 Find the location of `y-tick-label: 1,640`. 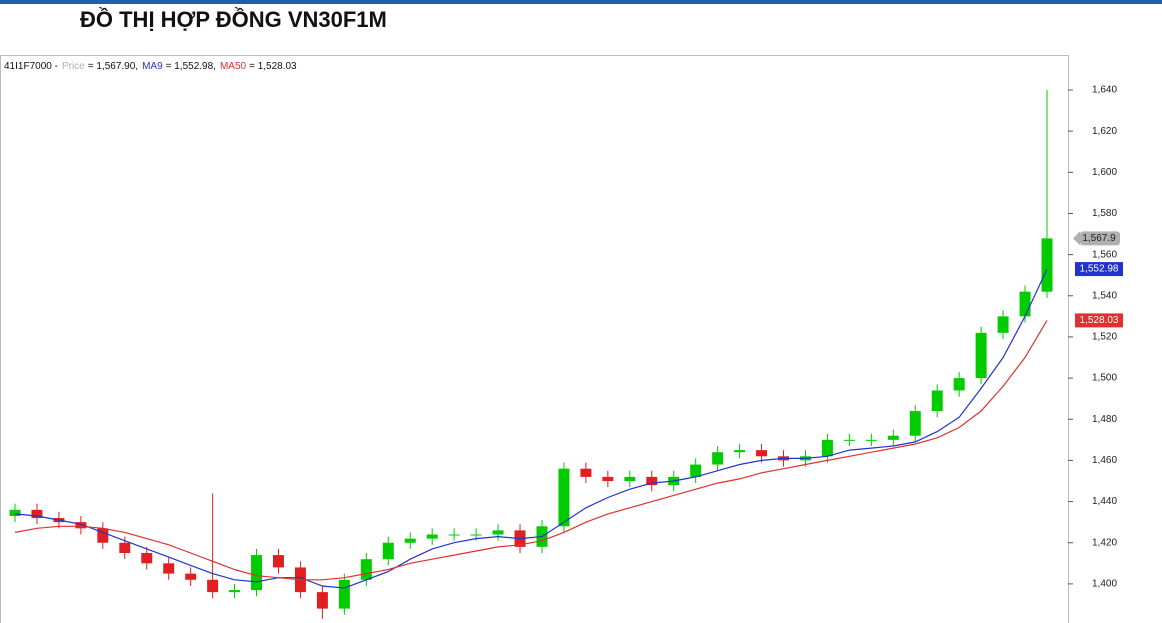

y-tick-label: 1,640 is located at coordinates (1104, 90).